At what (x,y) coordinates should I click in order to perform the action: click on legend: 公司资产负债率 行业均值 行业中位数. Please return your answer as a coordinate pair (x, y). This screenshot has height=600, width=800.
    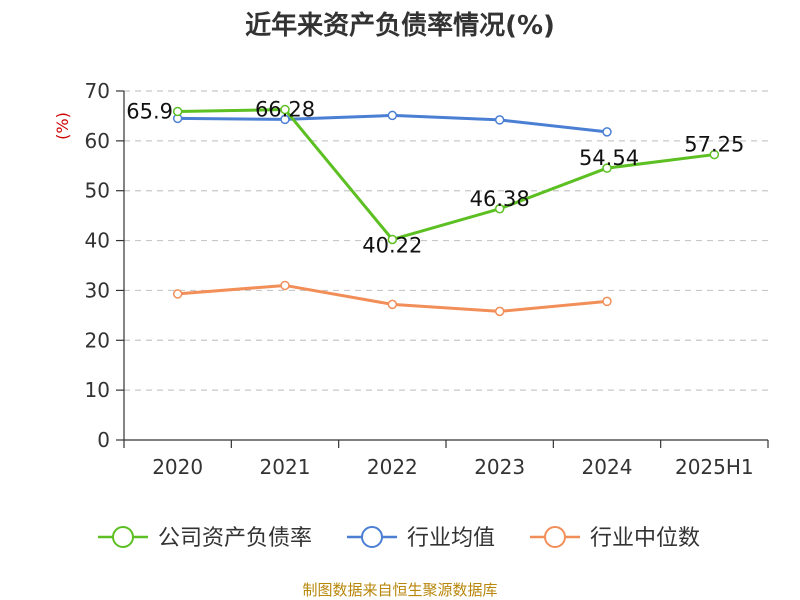
    Looking at the image, I should click on (399, 538).